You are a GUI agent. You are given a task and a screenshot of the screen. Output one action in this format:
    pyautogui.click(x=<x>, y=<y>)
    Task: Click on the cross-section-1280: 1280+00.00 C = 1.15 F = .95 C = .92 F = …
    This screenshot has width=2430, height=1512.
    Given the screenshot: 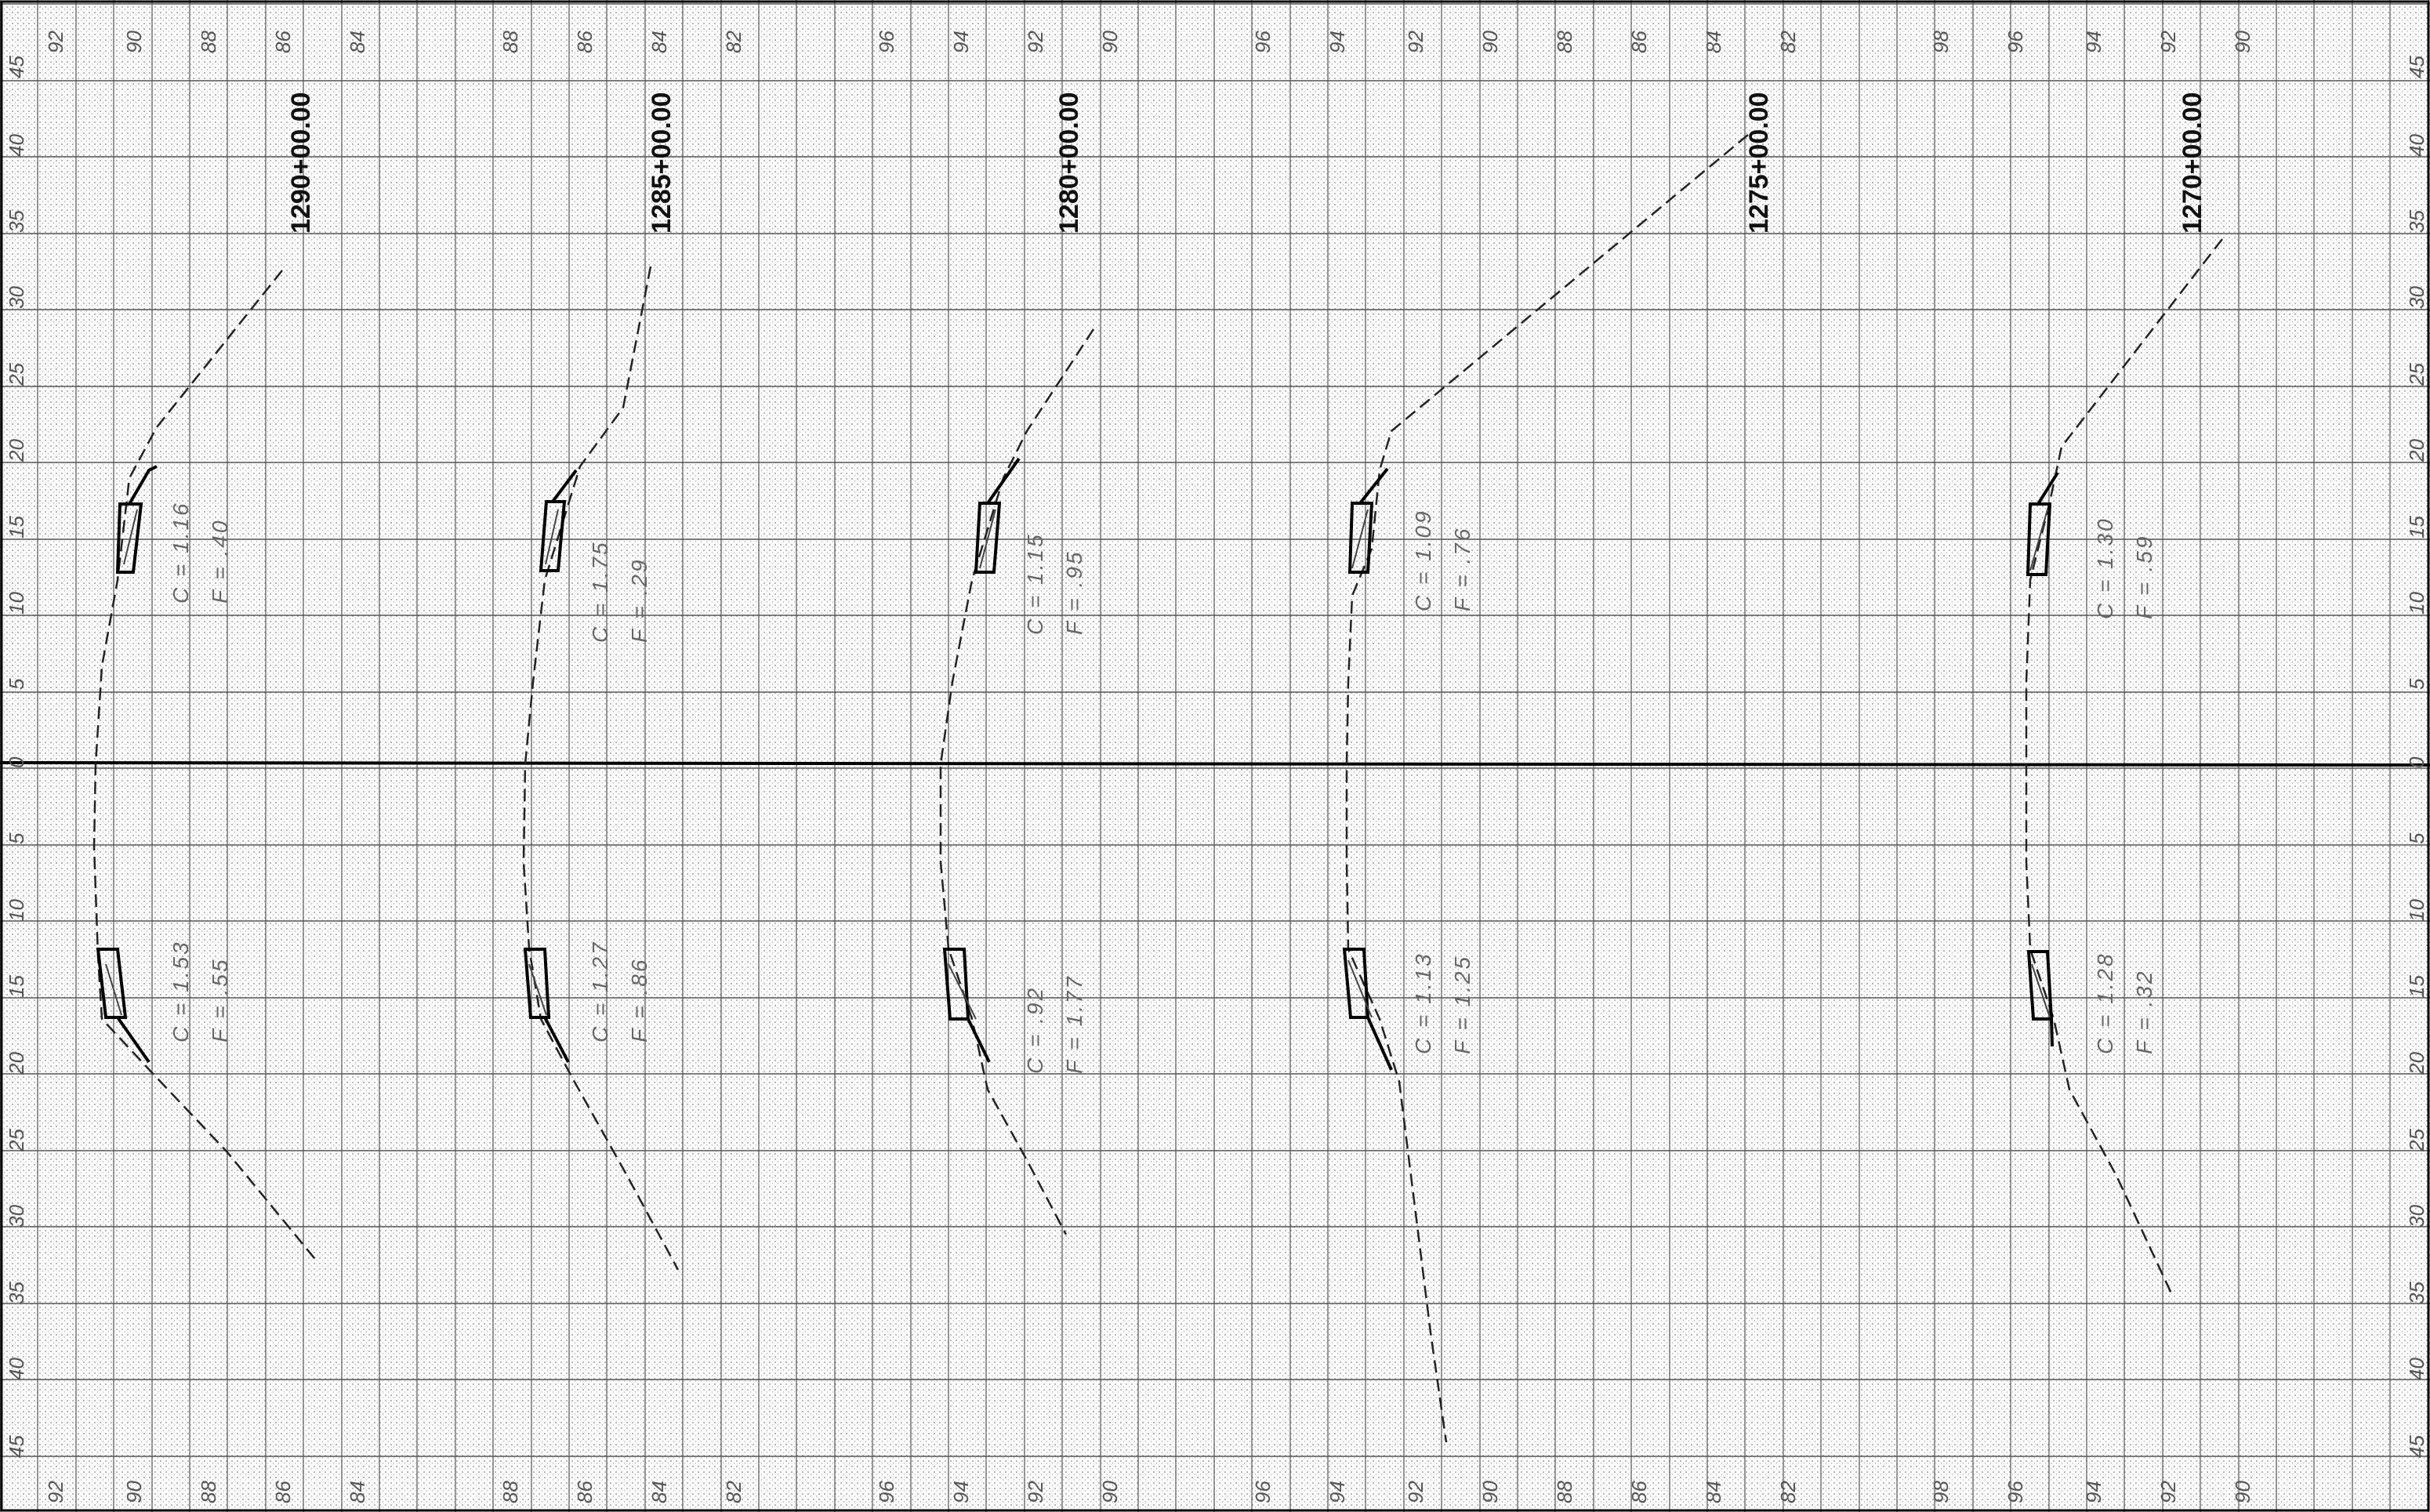 What is the action you would take?
    pyautogui.click(x=1017, y=663)
    